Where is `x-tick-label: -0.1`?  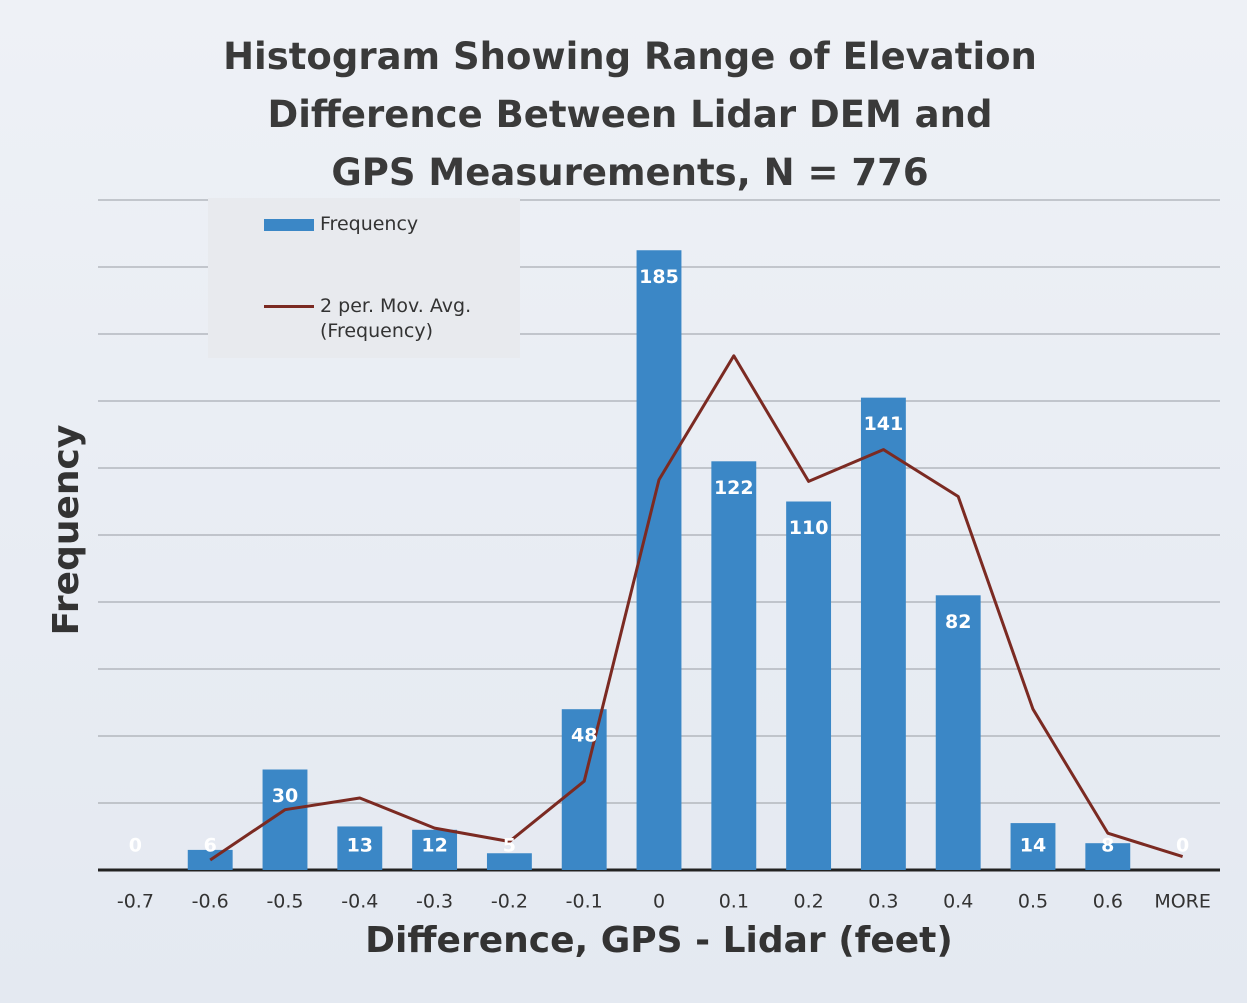
x-tick-label: -0.1 is located at coordinates (584, 902).